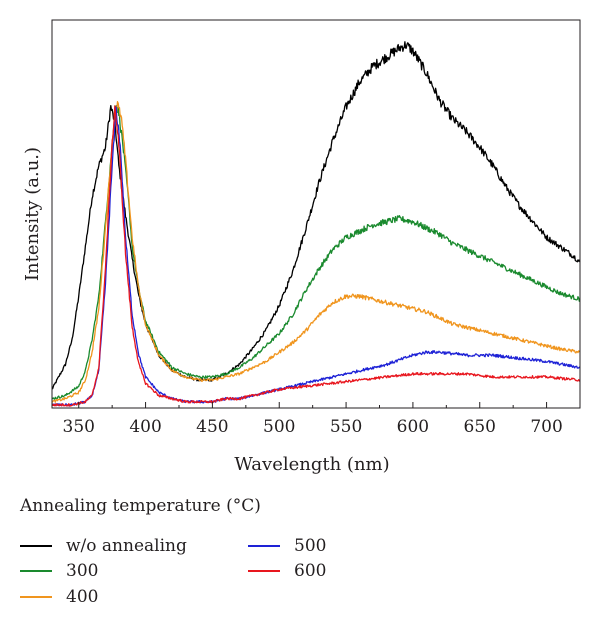 The image size is (600, 631). What do you see at coordinates (79, 427) in the screenshot?
I see `x-tick-label-350: 350` at bounding box center [79, 427].